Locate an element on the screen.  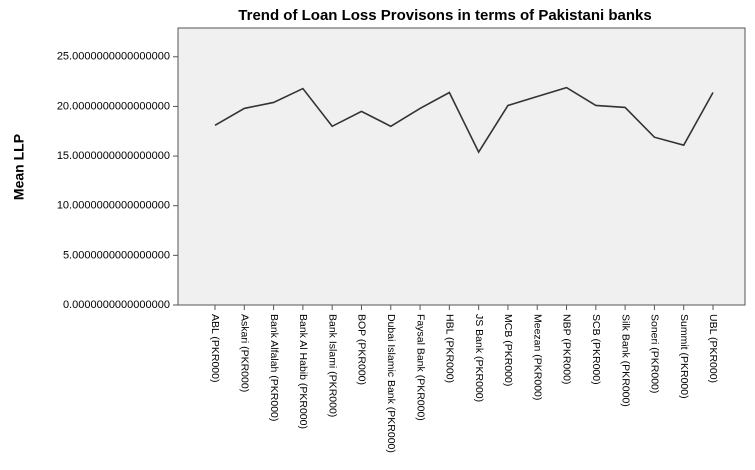
x-tick-label: MCB (PKR000) is located at coordinates (508, 350).